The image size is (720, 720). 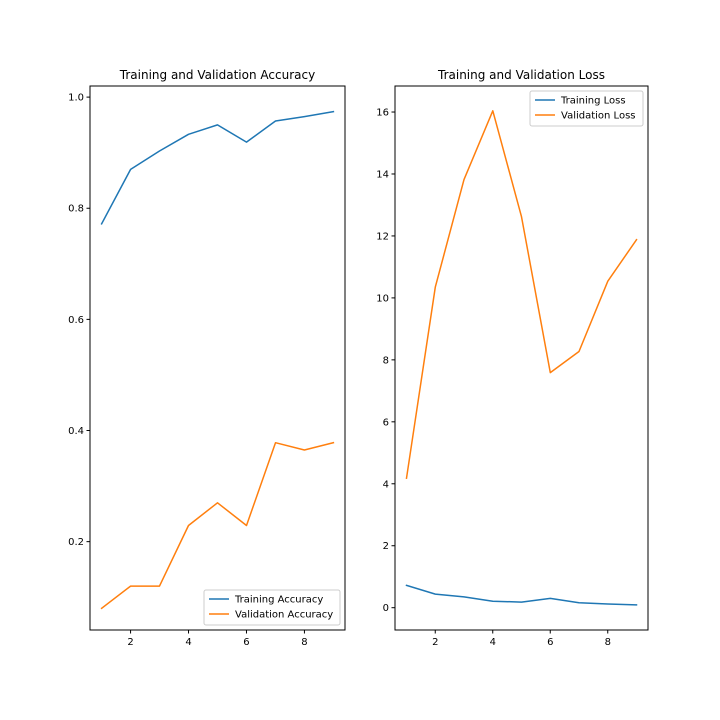 I want to click on legend-label: Training Loss, so click(x=593, y=101).